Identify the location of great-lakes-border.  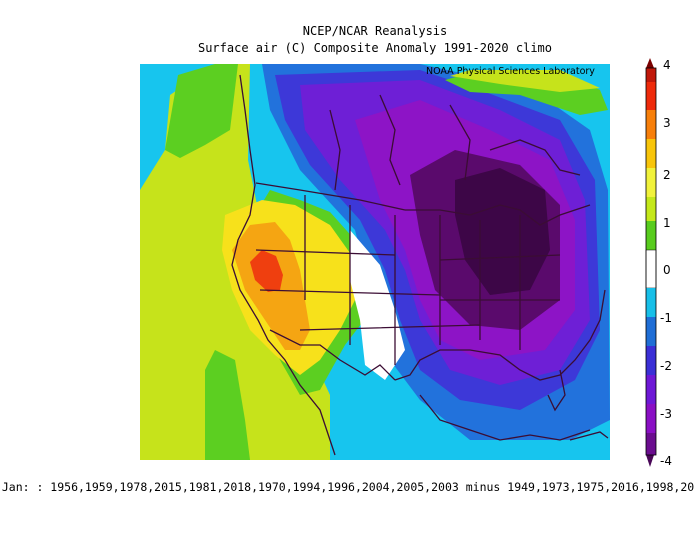
(498, 215).